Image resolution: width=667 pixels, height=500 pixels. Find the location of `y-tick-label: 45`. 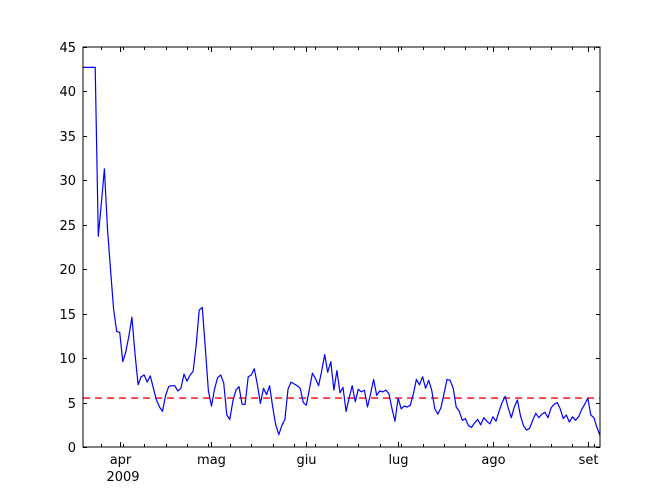

y-tick-label: 45 is located at coordinates (67, 48).